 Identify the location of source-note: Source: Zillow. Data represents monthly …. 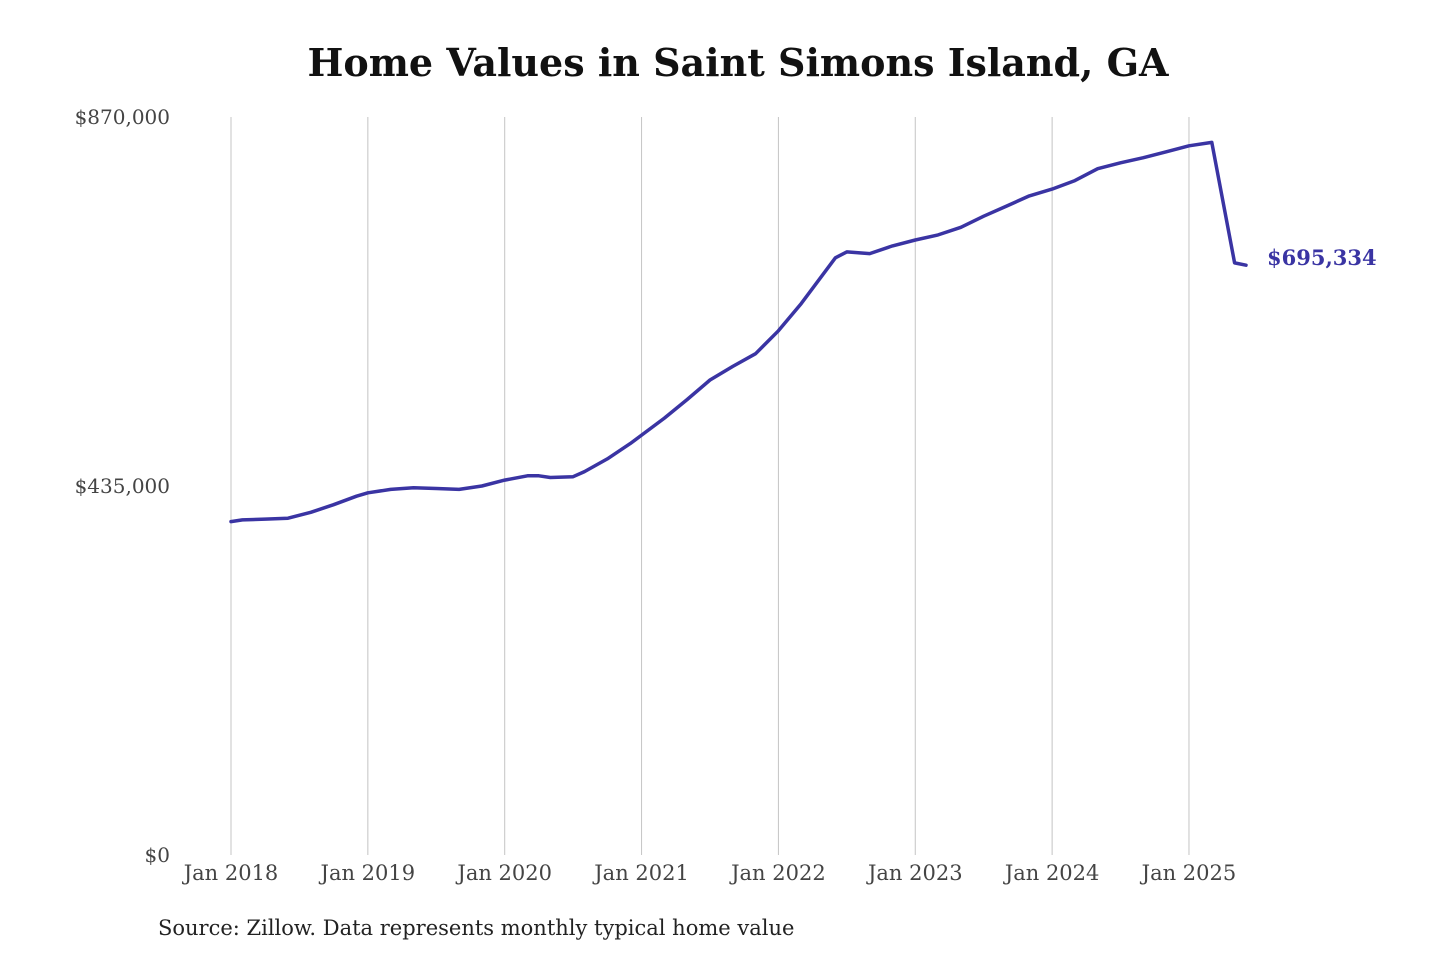
(476, 928).